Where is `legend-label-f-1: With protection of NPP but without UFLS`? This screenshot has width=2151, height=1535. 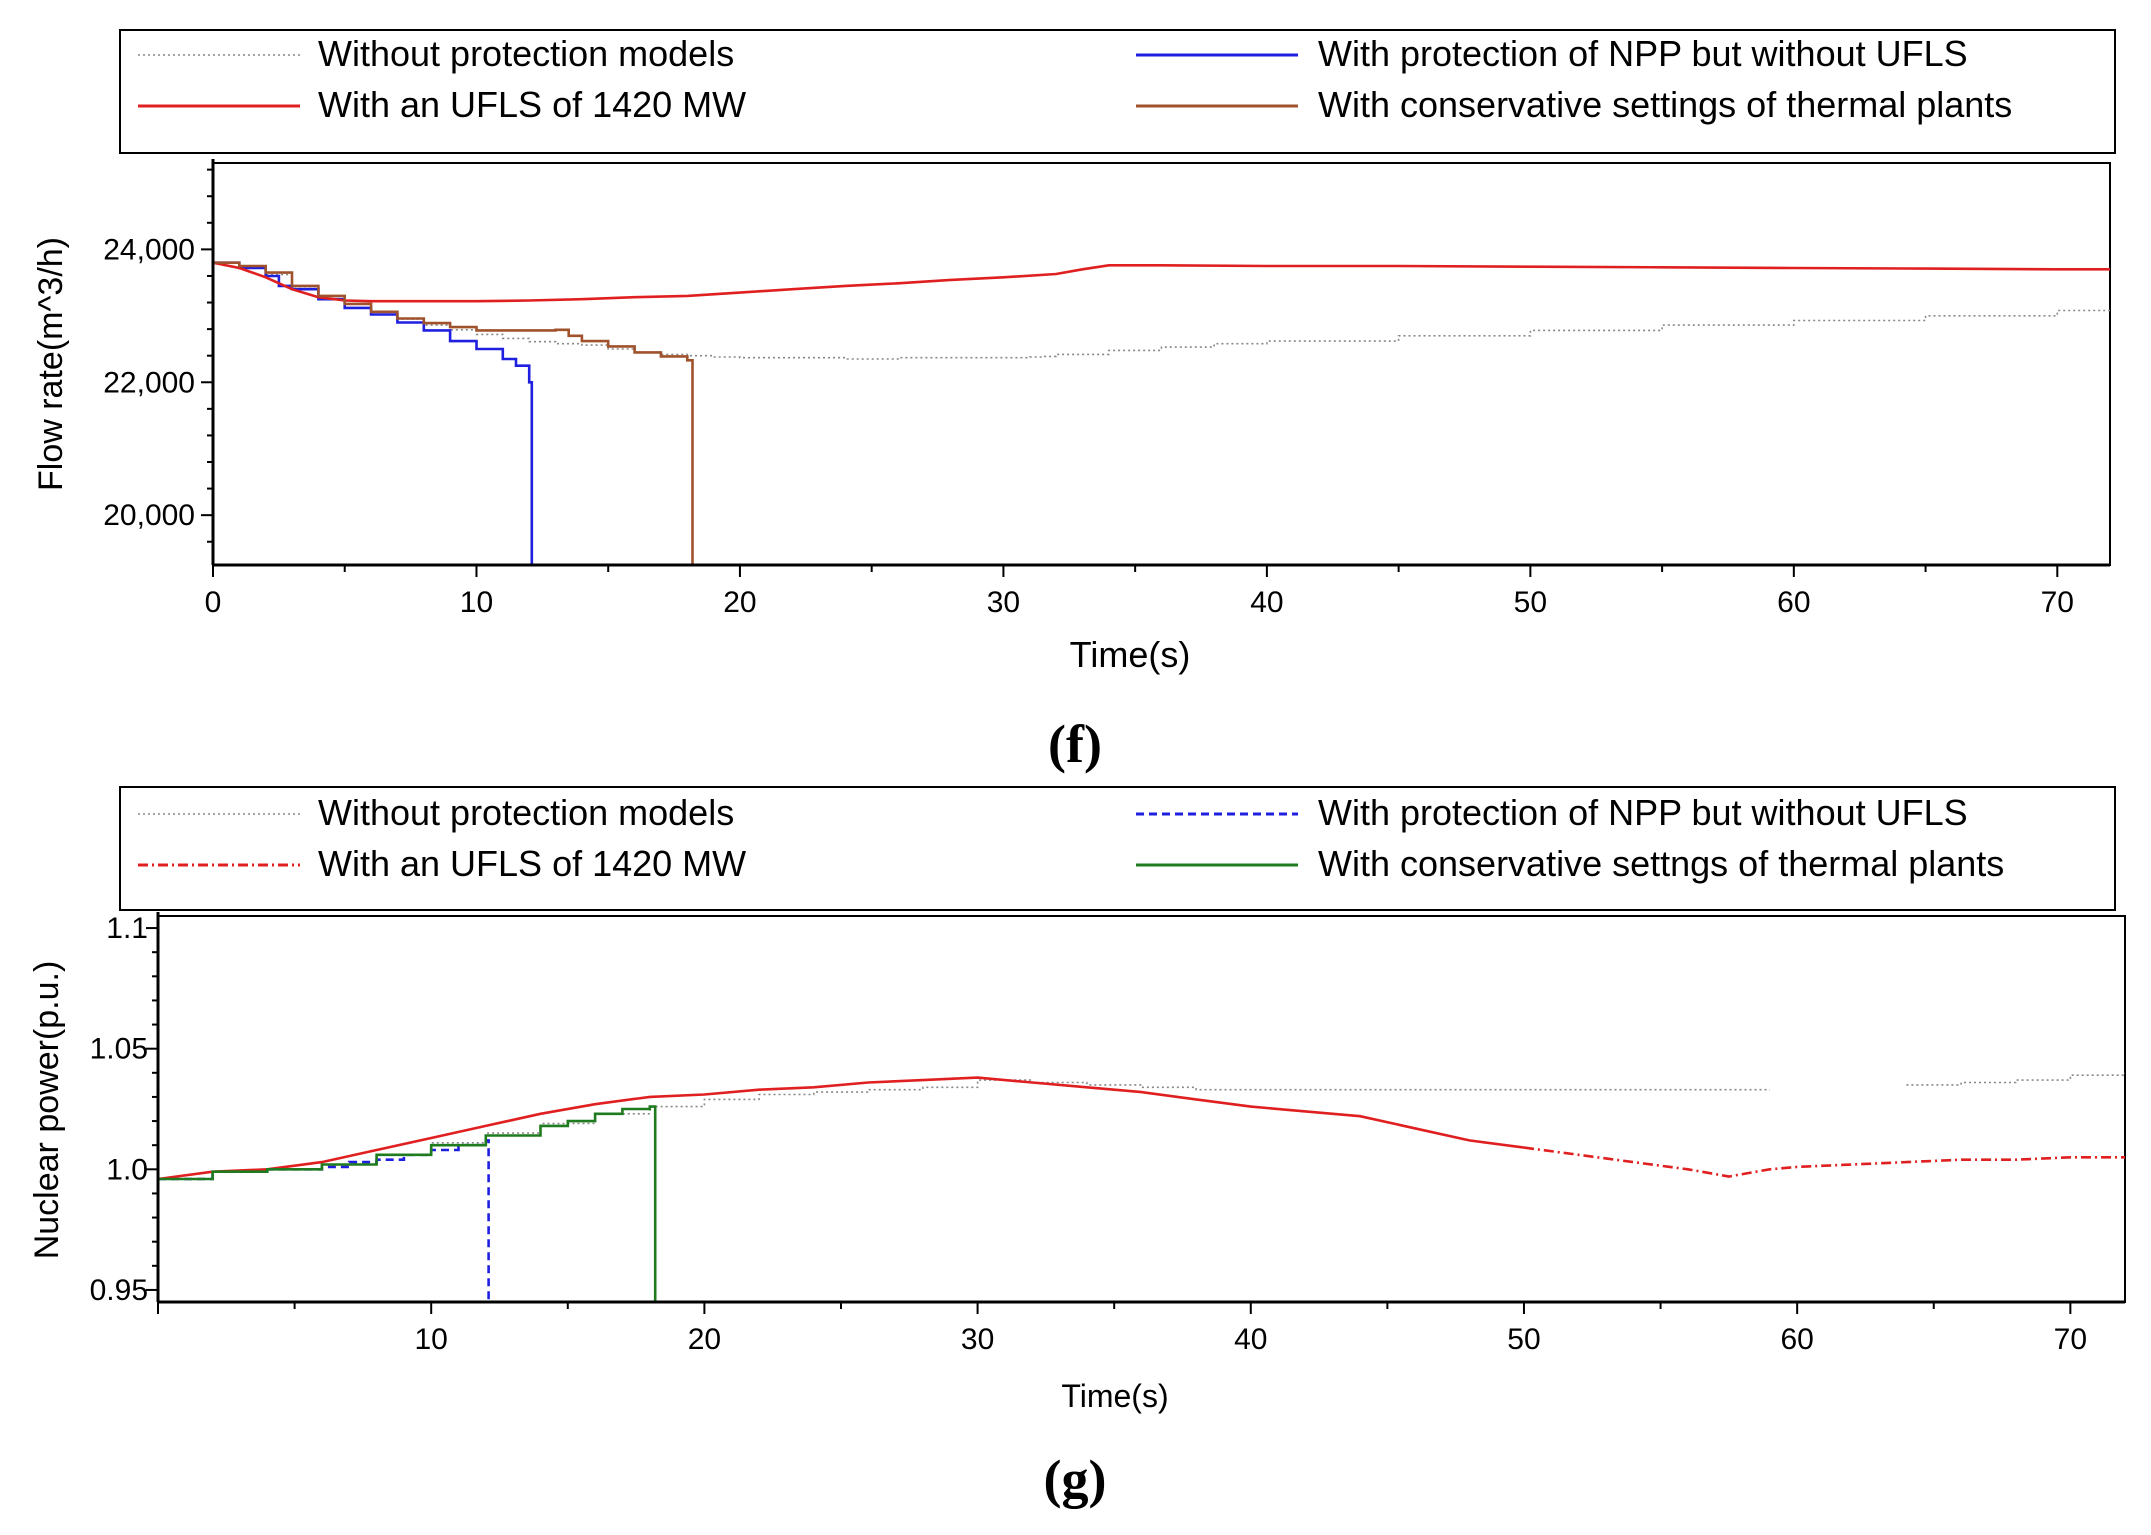
legend-label-f-1: With protection of NPP but without UFLS is located at coordinates (1643, 53).